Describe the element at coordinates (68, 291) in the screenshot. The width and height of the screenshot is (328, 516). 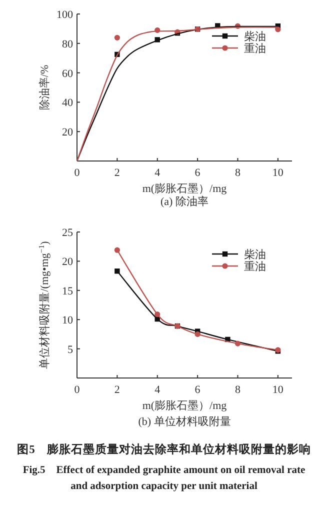
I see `y-tick-label: 15` at that location.